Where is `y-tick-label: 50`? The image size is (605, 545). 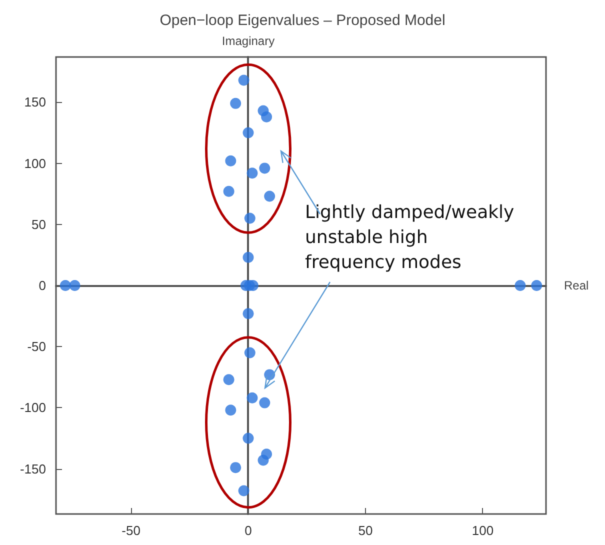
y-tick-label: 50 is located at coordinates (39, 224).